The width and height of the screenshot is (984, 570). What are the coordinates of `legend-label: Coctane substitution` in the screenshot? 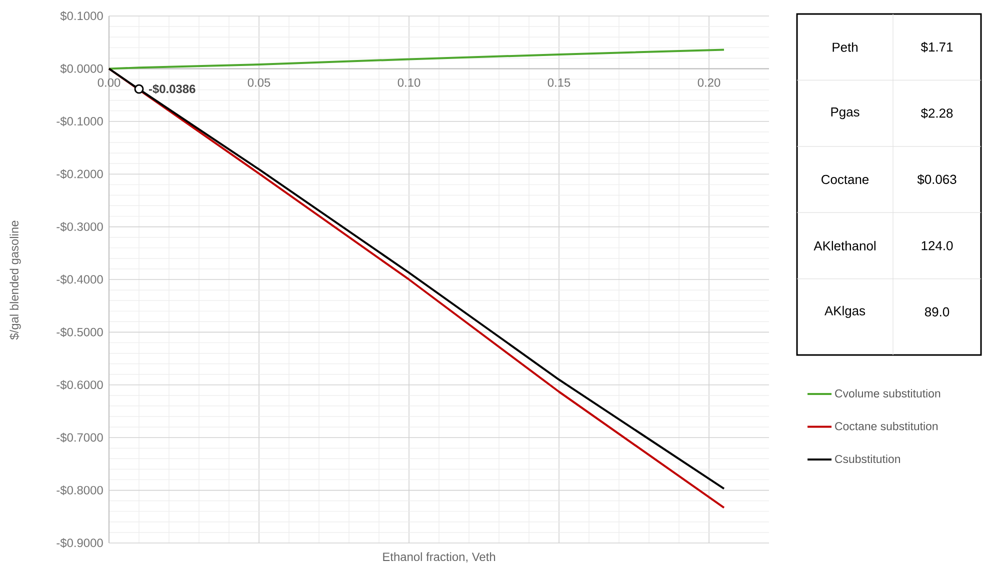 It's located at (886, 426).